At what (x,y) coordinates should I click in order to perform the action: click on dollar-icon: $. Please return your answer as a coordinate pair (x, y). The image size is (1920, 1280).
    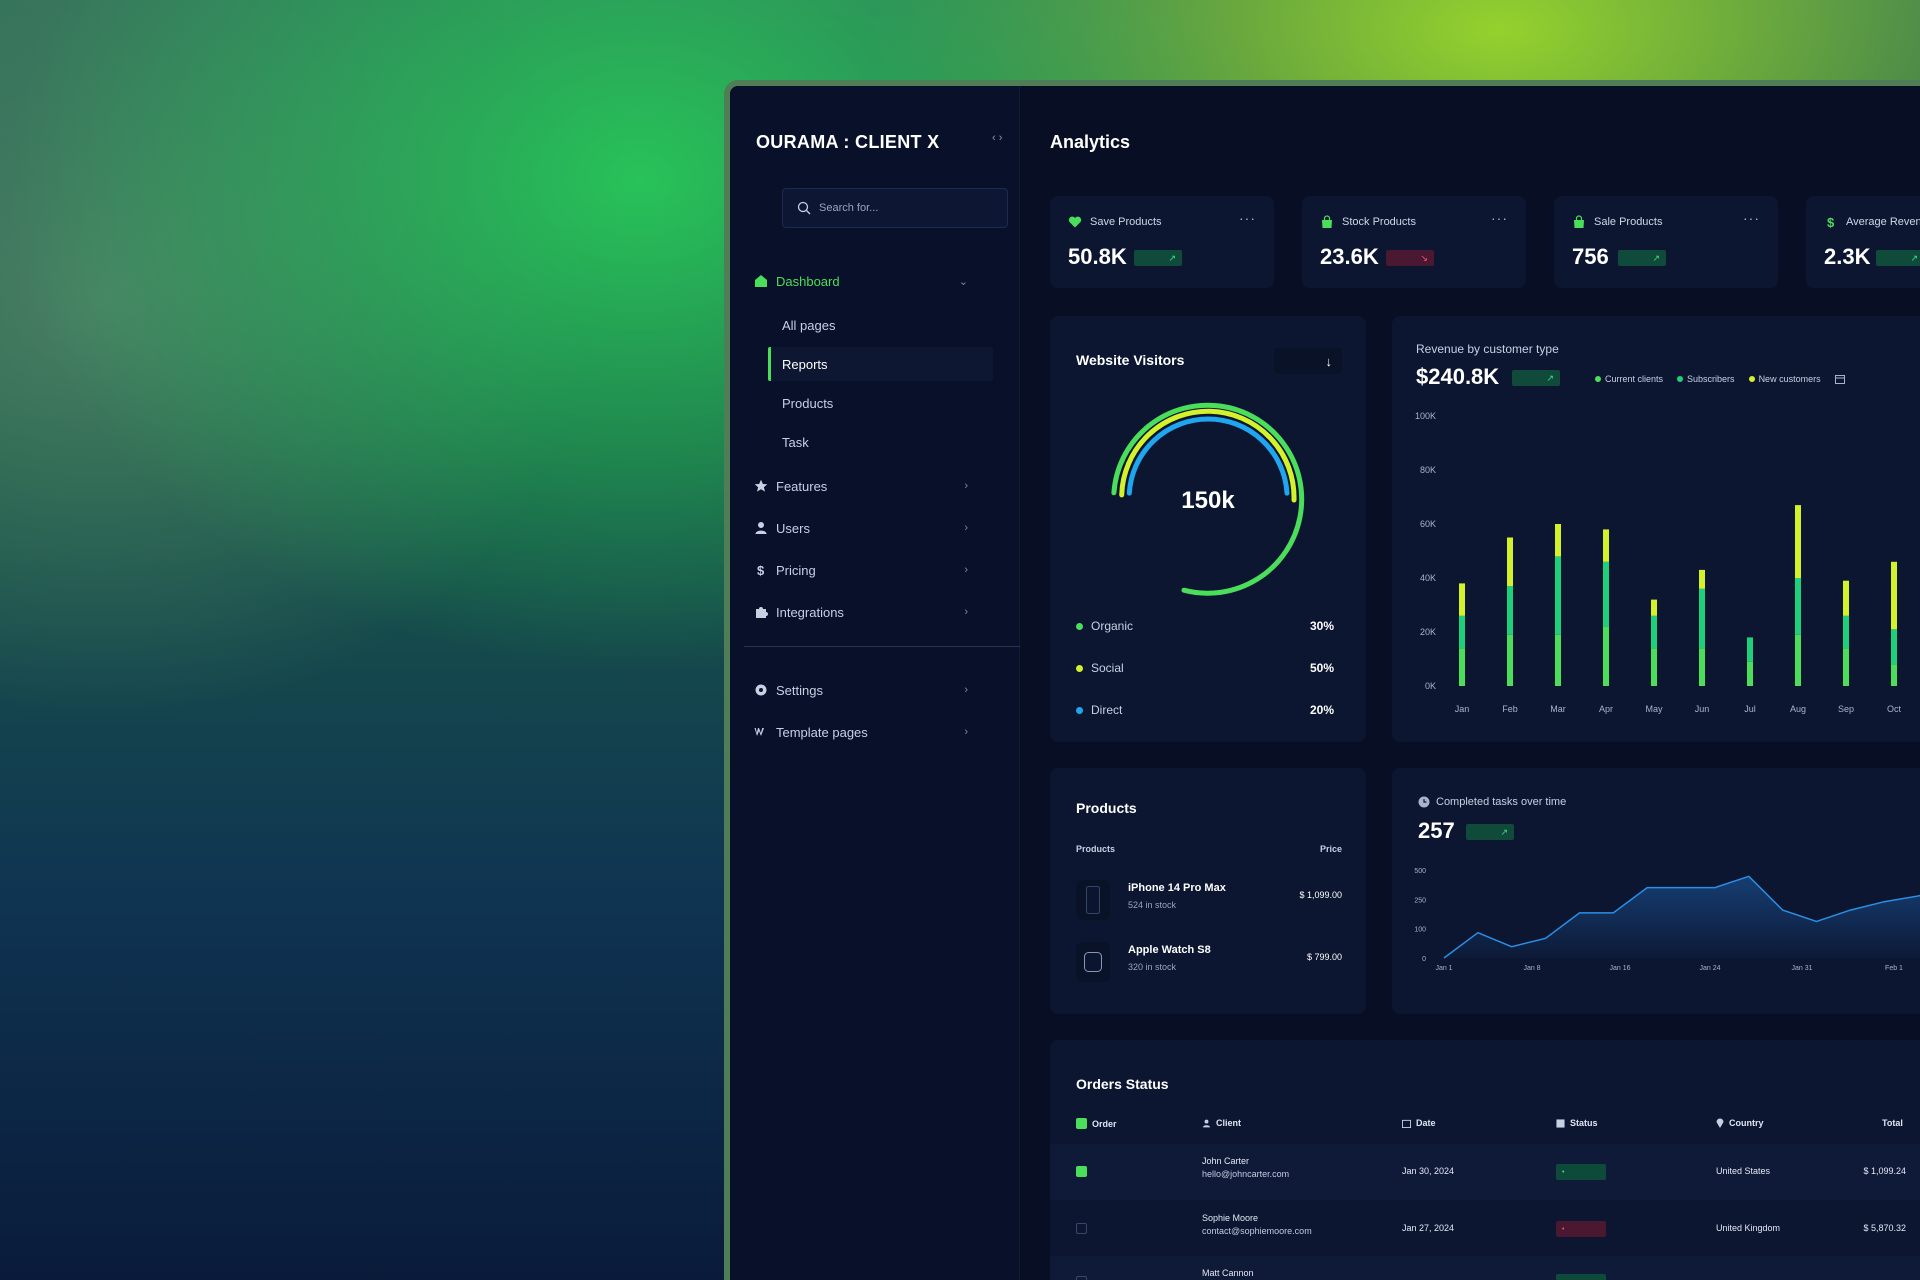
    Looking at the image, I should click on (761, 570).